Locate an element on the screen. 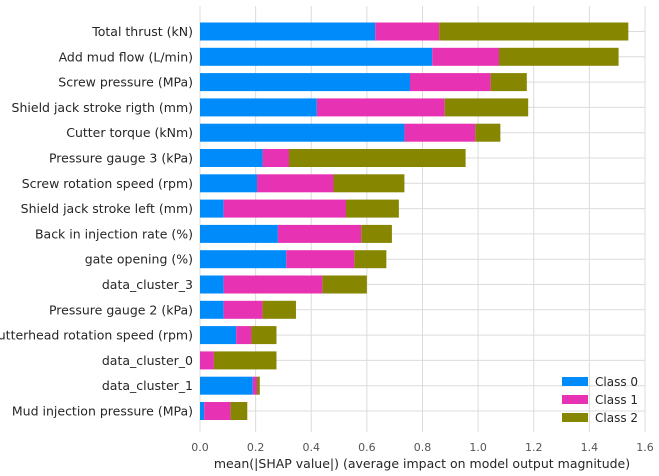  category-label: Cutter torque (kNm) is located at coordinates (129, 132).